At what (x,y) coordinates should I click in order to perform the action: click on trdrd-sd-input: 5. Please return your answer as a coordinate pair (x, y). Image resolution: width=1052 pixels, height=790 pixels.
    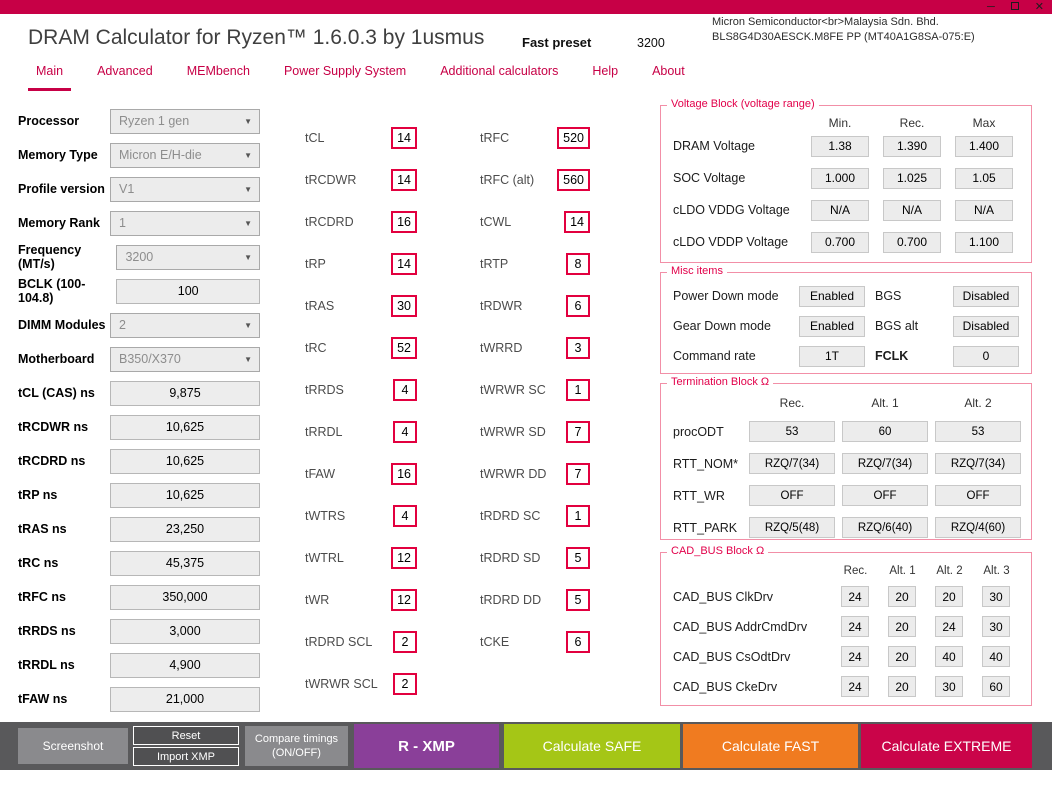
    Looking at the image, I should click on (578, 558).